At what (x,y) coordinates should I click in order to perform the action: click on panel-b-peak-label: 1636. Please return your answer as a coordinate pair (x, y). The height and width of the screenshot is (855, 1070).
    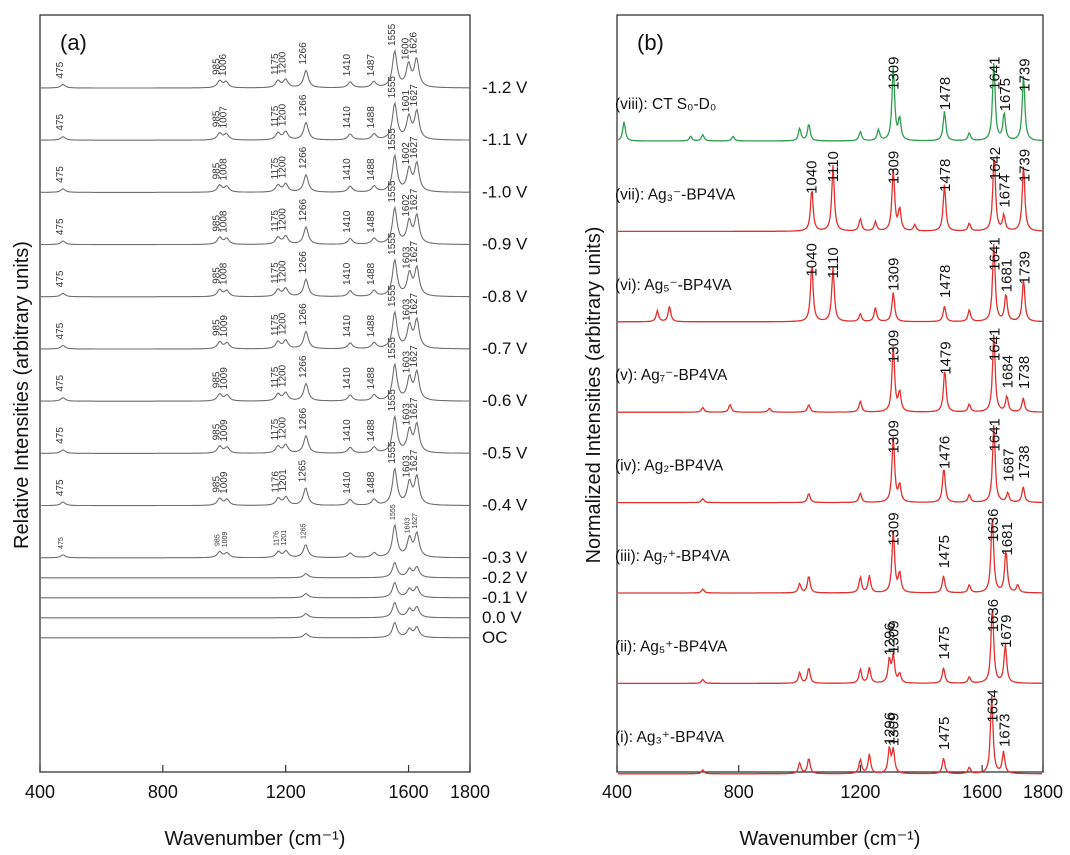
    Looking at the image, I should click on (993, 615).